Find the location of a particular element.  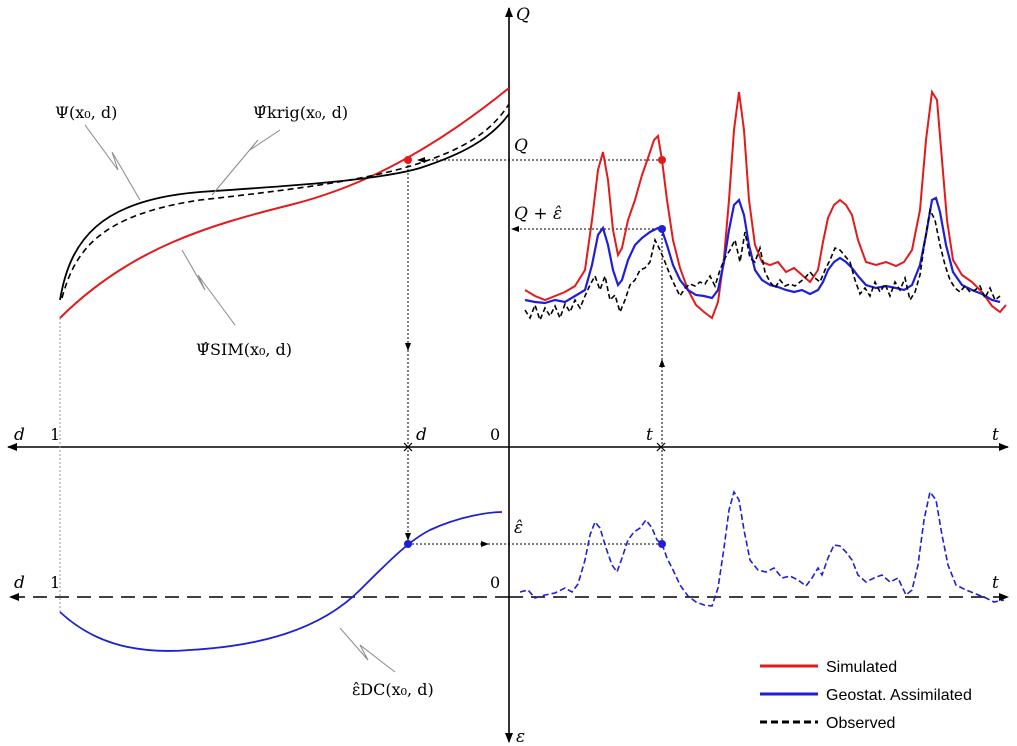

q-value-label: Q is located at coordinates (521, 146).